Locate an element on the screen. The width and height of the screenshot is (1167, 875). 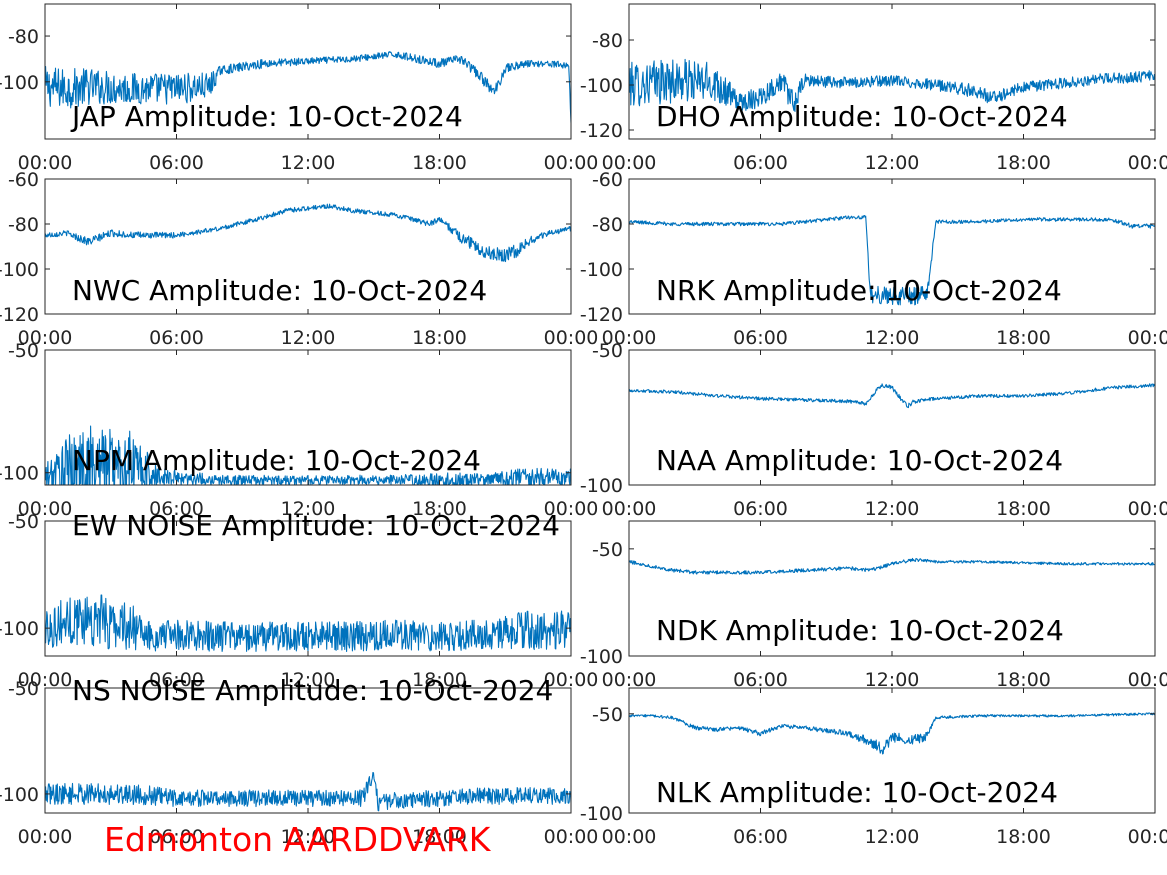
panel-title: NWC Amplitude: 10-Oct-2024 is located at coordinates (279, 290).